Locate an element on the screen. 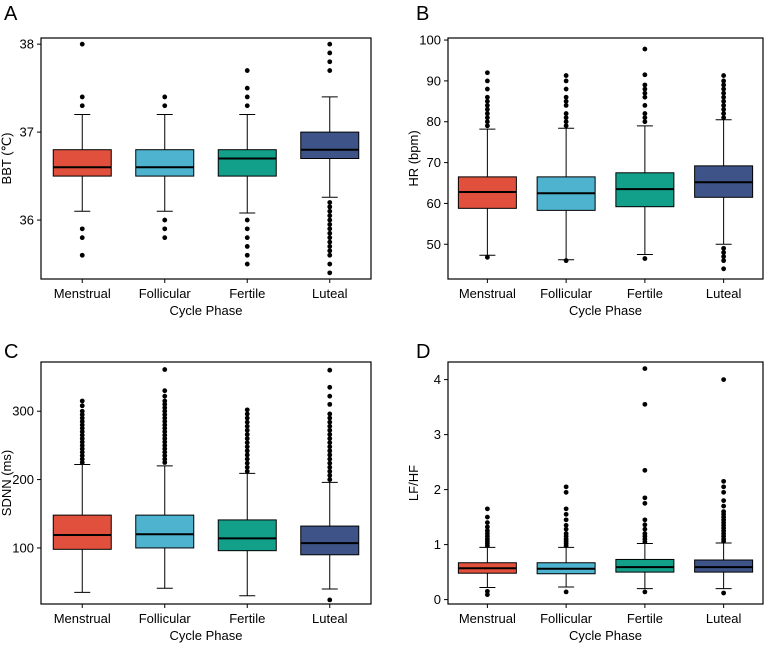  panel-a-xtick-label: Menstrual is located at coordinates (82, 293).